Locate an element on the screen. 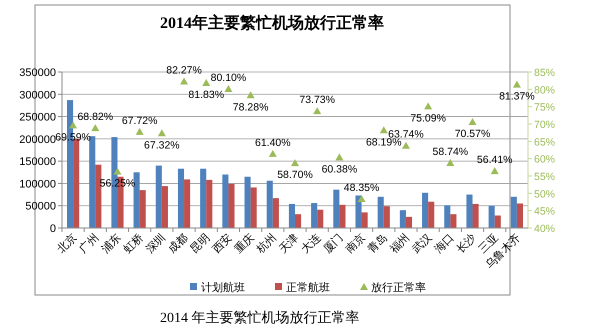 The image size is (600, 336). x-tick-label: 深圳 is located at coordinates (155, 243).